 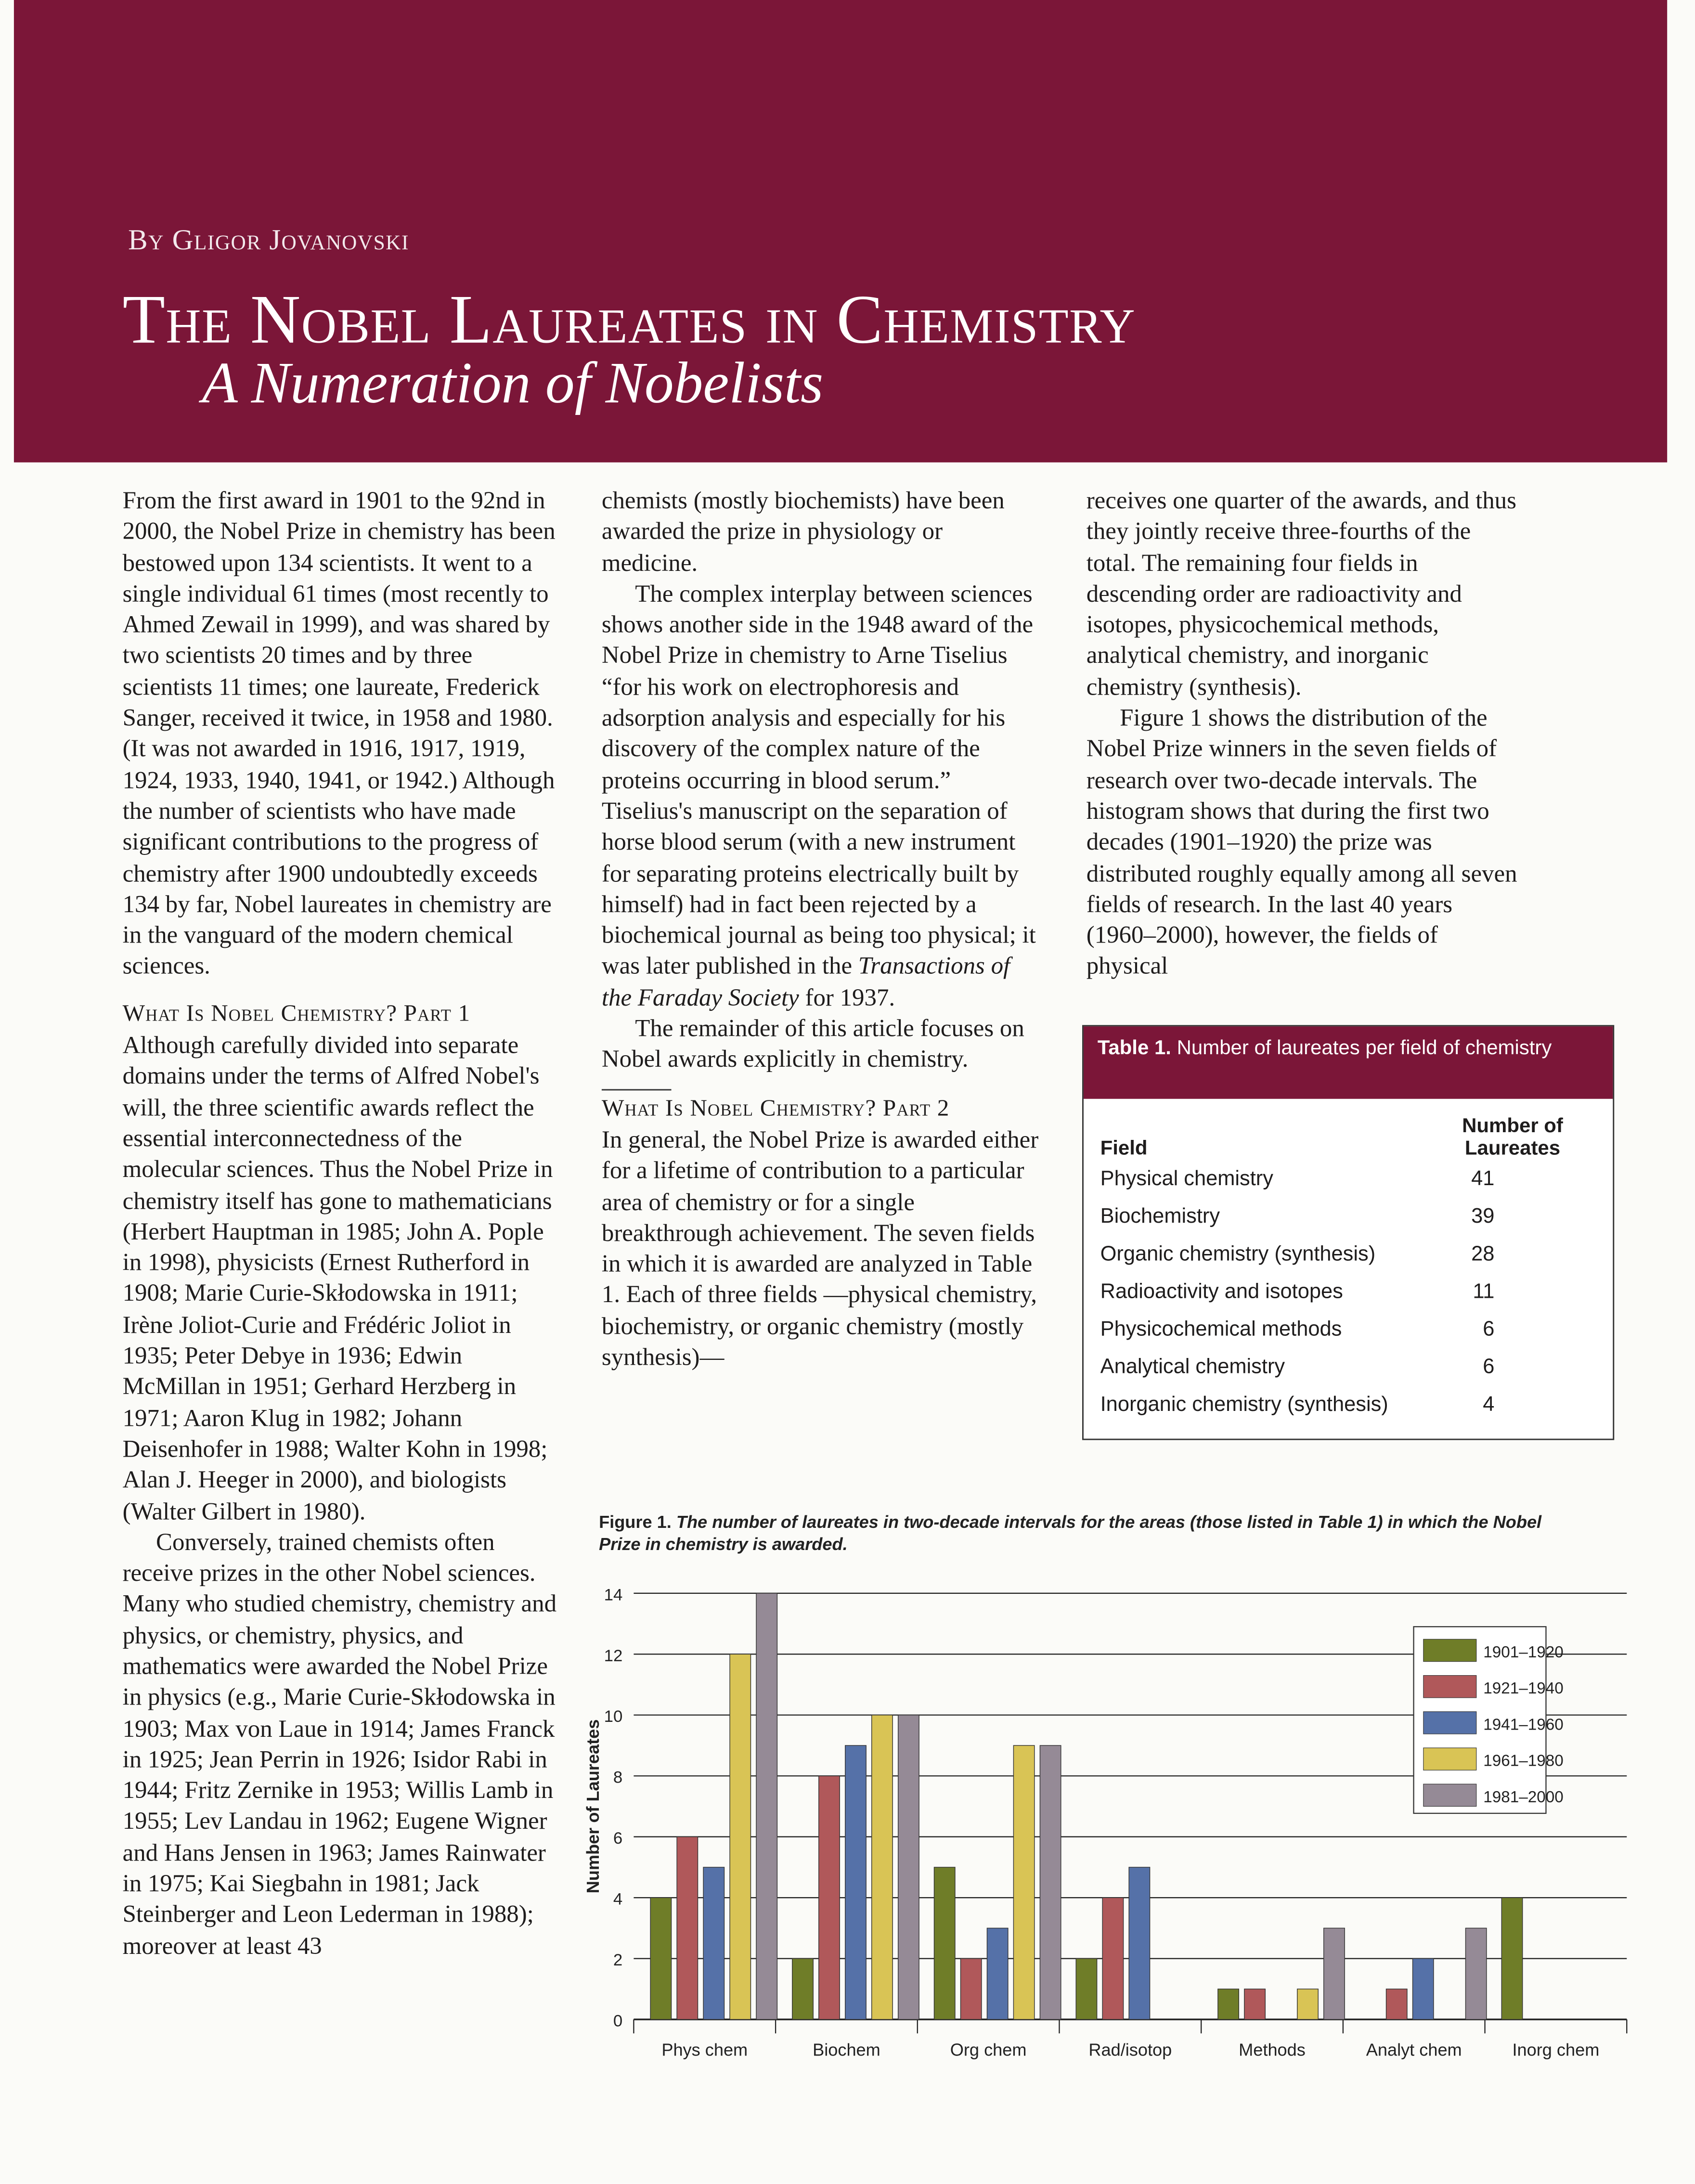 What do you see at coordinates (268, 239) in the screenshot?
I see `byline: By Gligor Jovanovski` at bounding box center [268, 239].